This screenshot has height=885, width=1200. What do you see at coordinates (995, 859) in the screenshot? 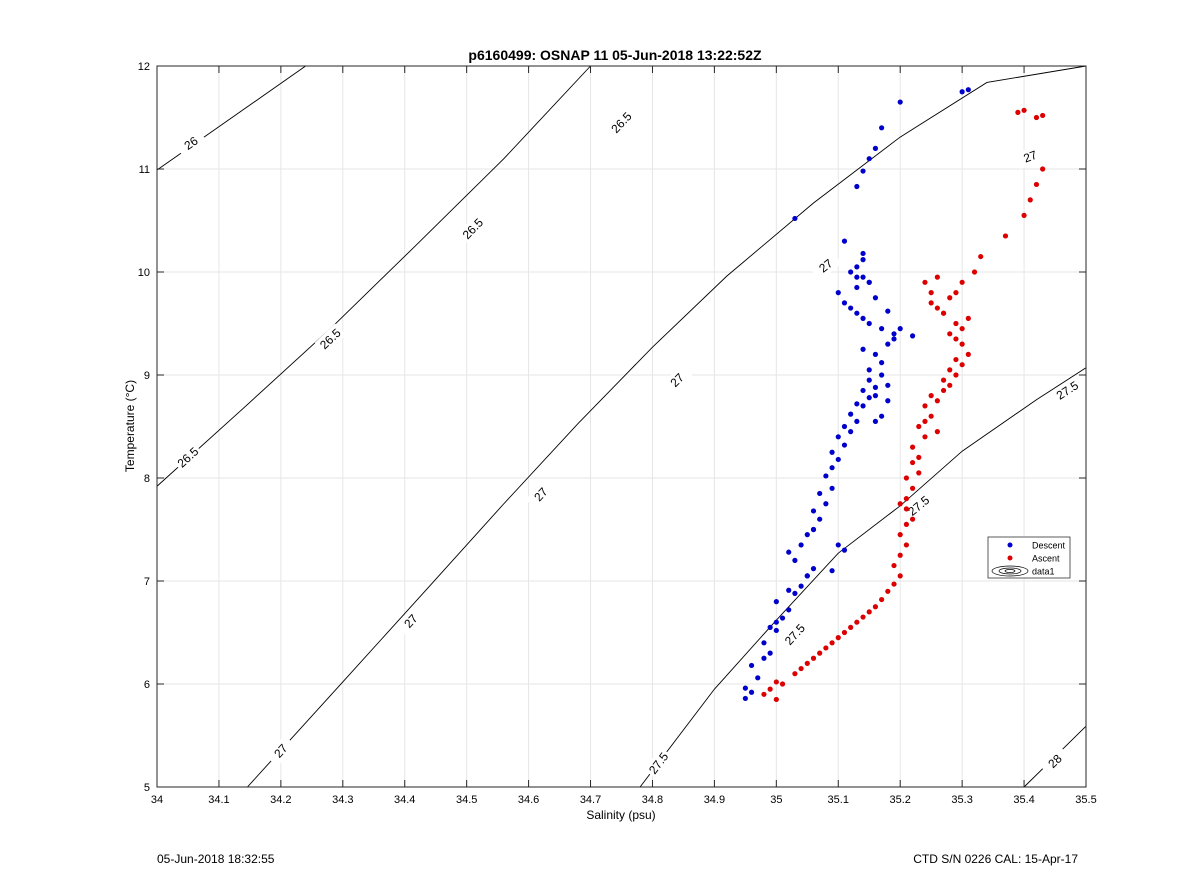
I see `footer-ctd-calibration: CTD S/N 0226 CAL: 15-Apr-17` at bounding box center [995, 859].